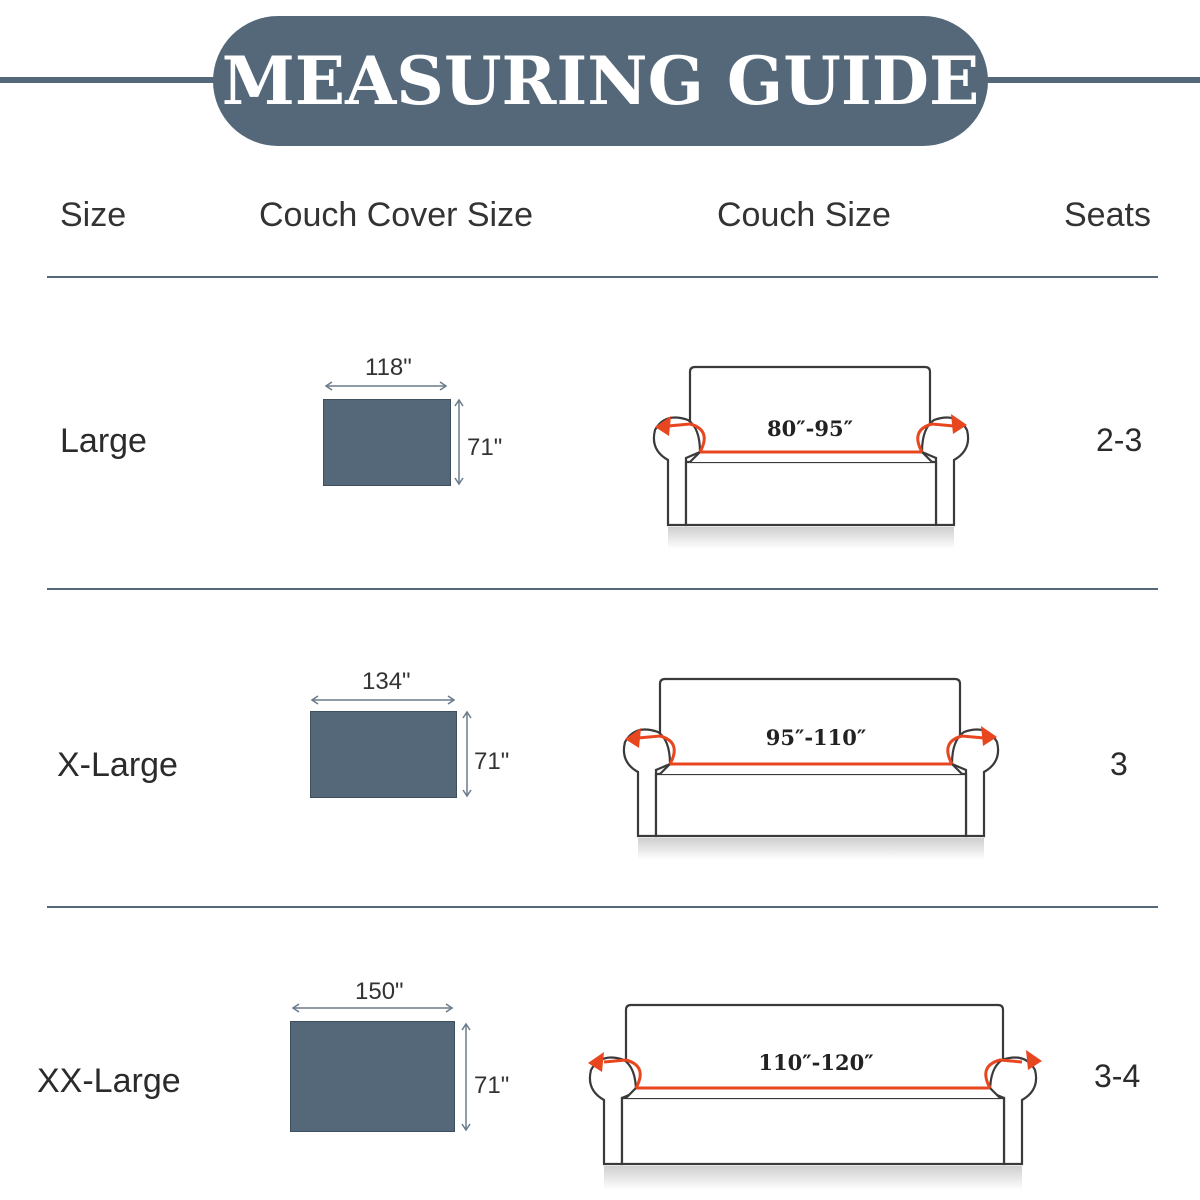  I want to click on size-label: X-Large, so click(117, 765).